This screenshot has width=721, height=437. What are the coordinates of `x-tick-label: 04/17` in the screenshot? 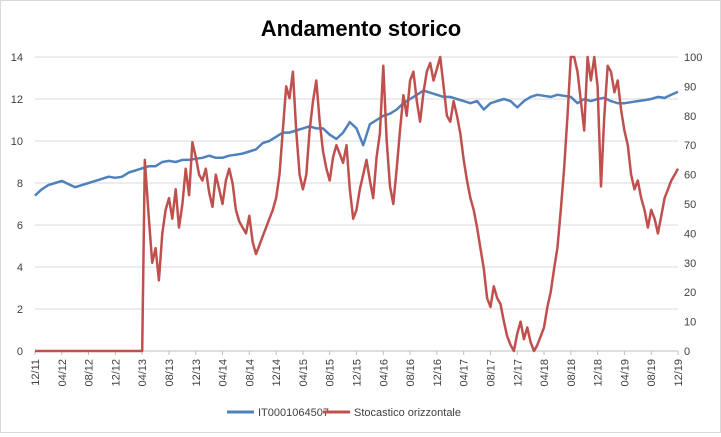 It's located at (465, 373).